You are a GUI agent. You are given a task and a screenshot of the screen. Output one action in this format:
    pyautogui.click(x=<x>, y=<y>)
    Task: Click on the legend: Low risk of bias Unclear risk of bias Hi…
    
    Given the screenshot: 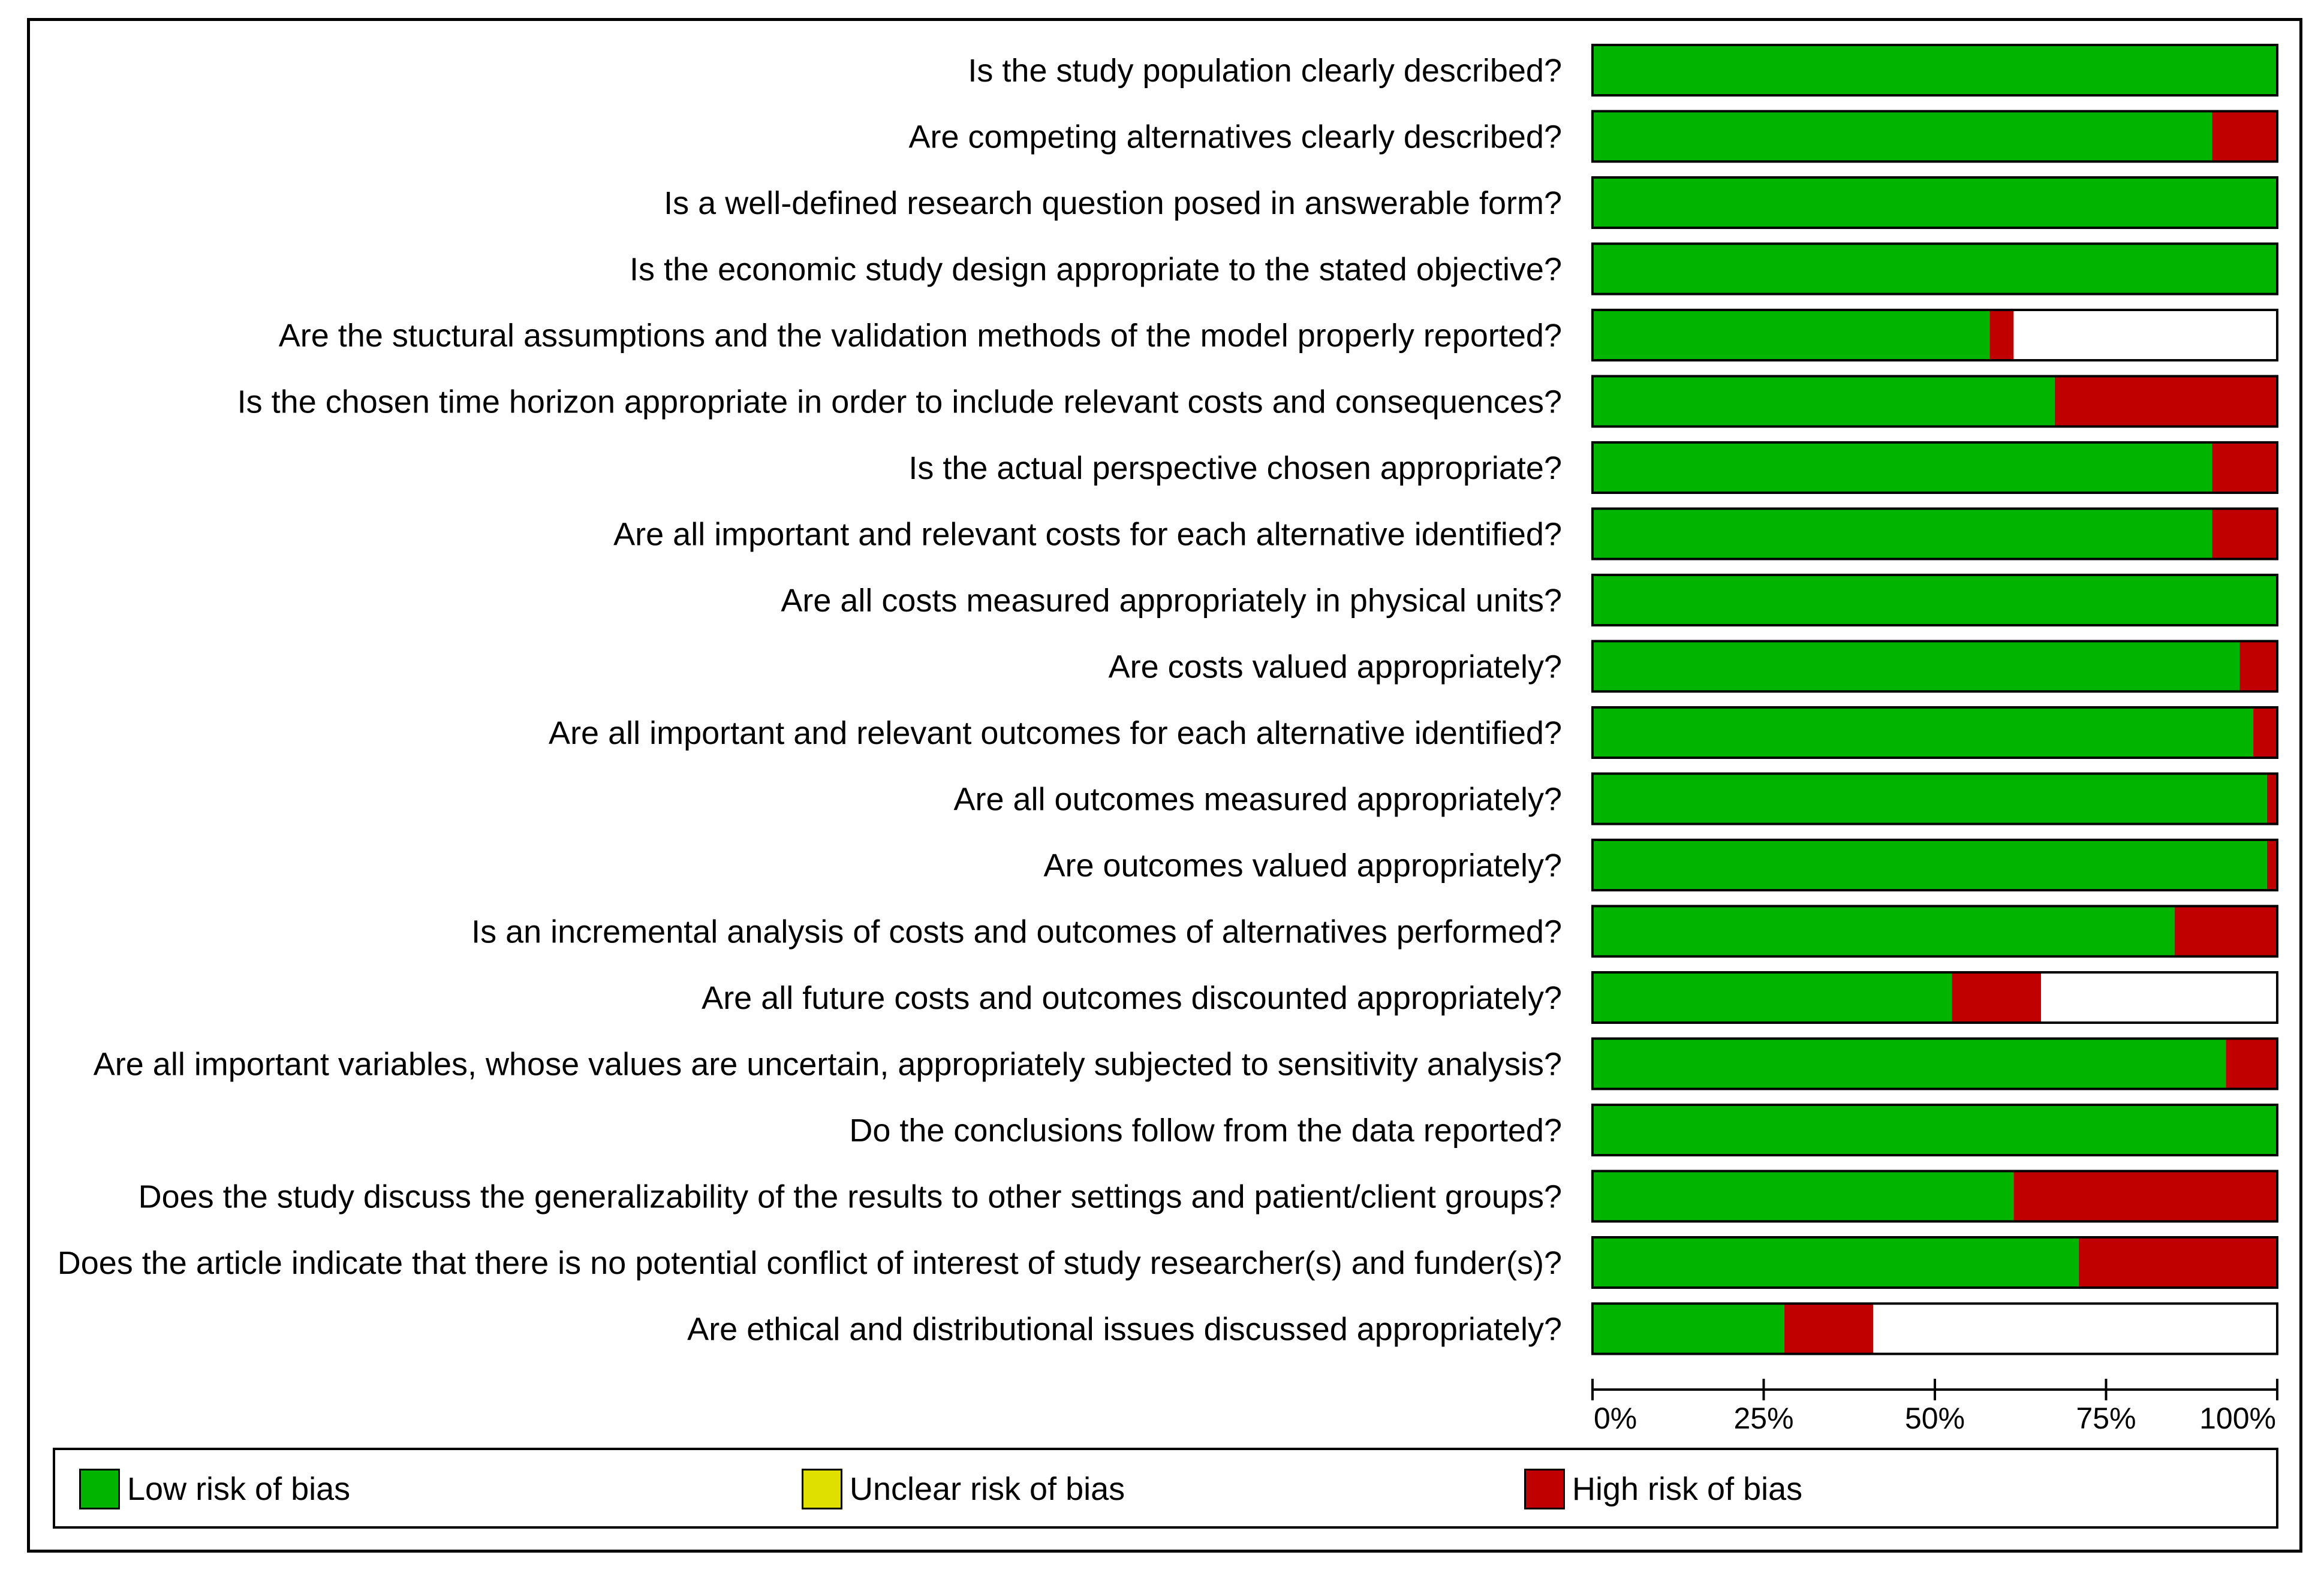 What is the action you would take?
    pyautogui.click(x=1165, y=1488)
    